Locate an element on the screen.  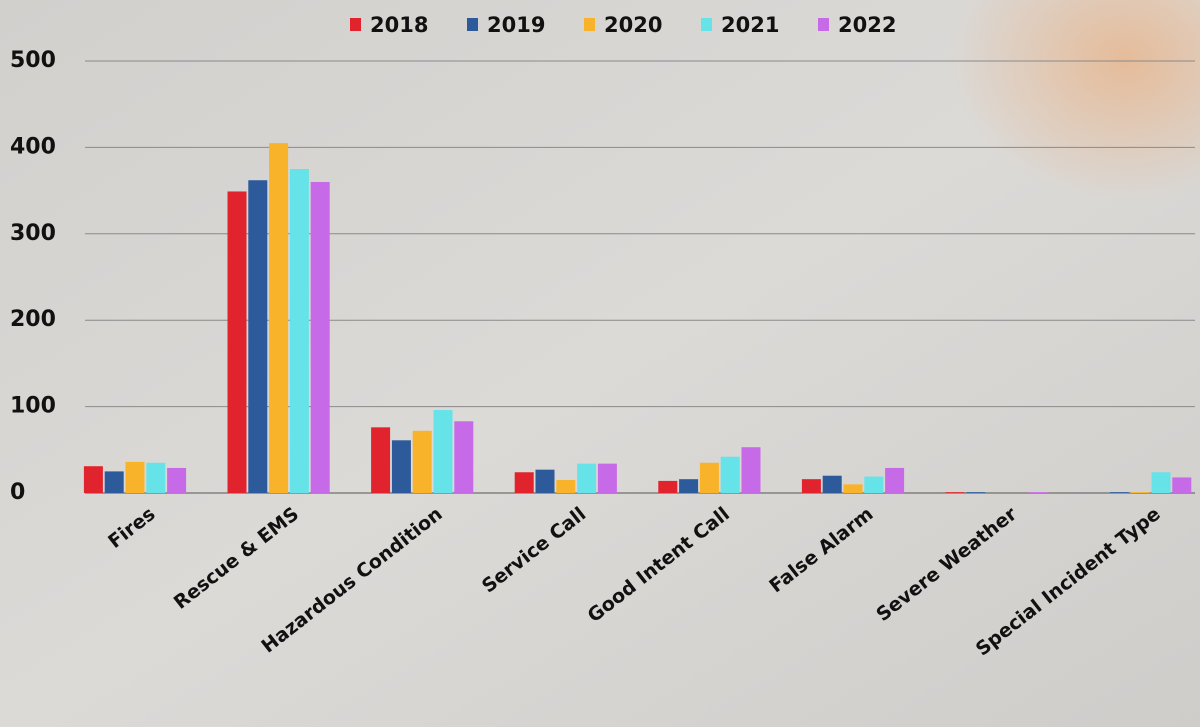
legend-label: 2022 is located at coordinates (867, 25).